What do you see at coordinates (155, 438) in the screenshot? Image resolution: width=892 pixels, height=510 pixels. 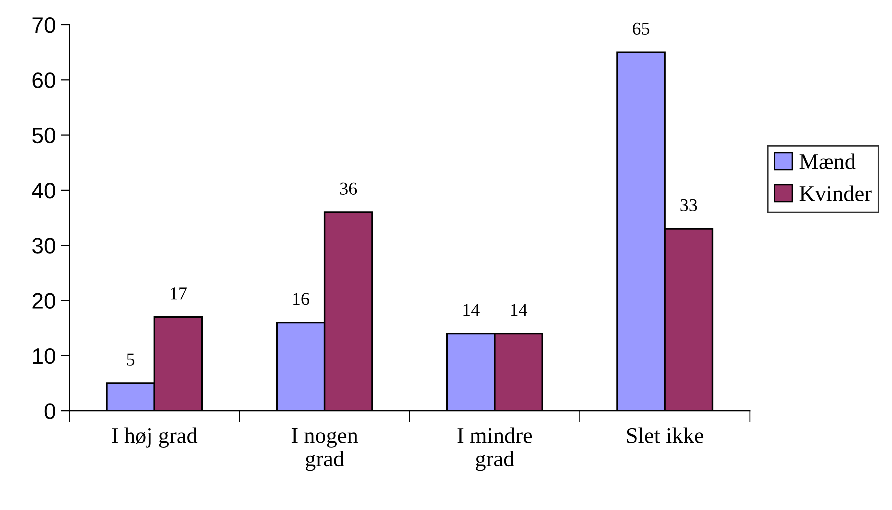 I see `x-tick-label: I høj grad` at bounding box center [155, 438].